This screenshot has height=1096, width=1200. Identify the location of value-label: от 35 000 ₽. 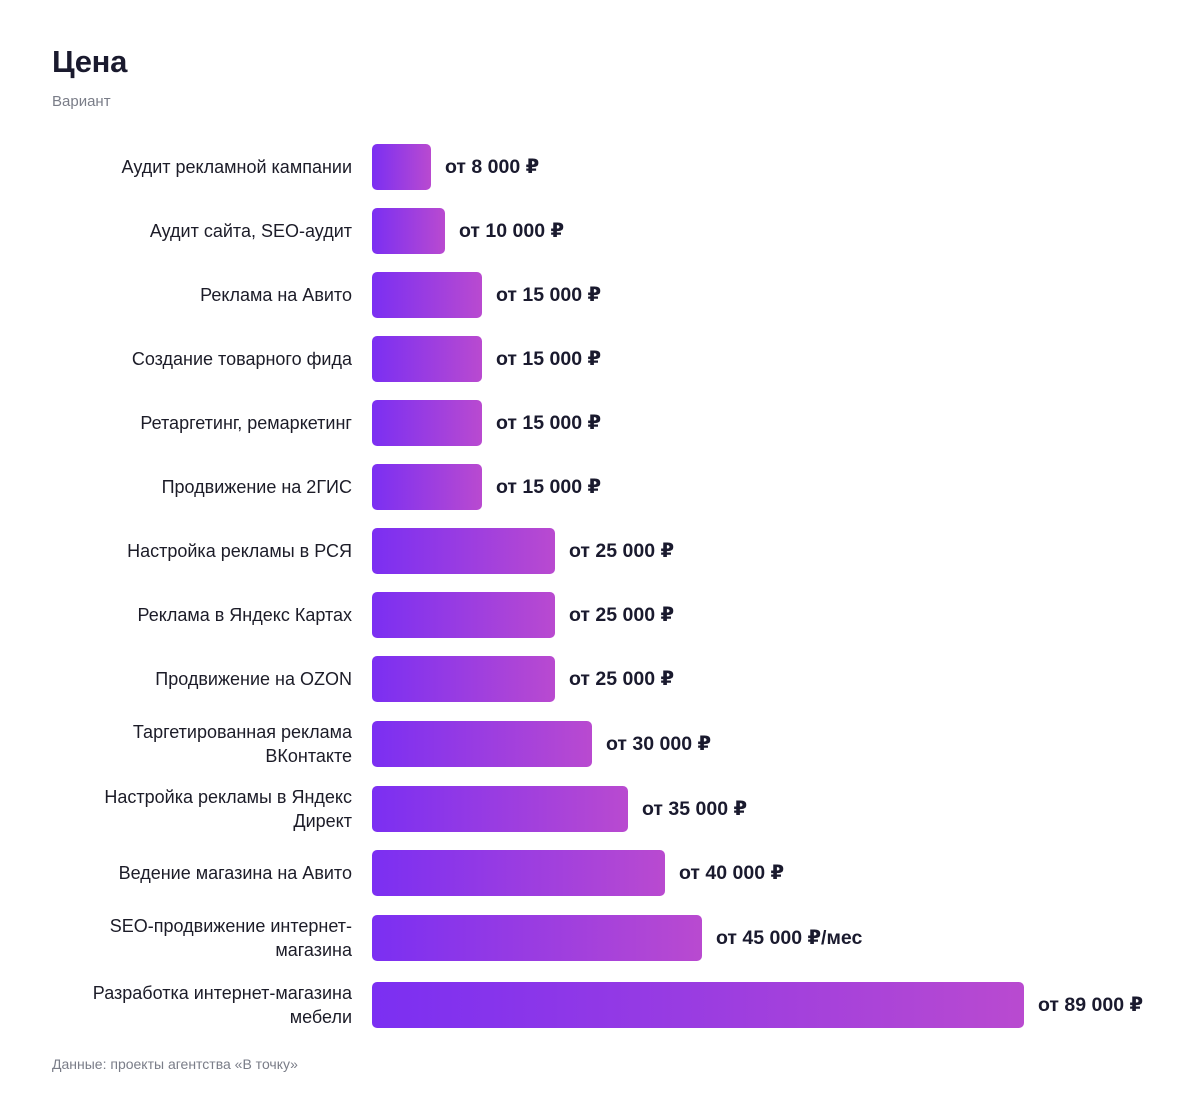
(695, 809).